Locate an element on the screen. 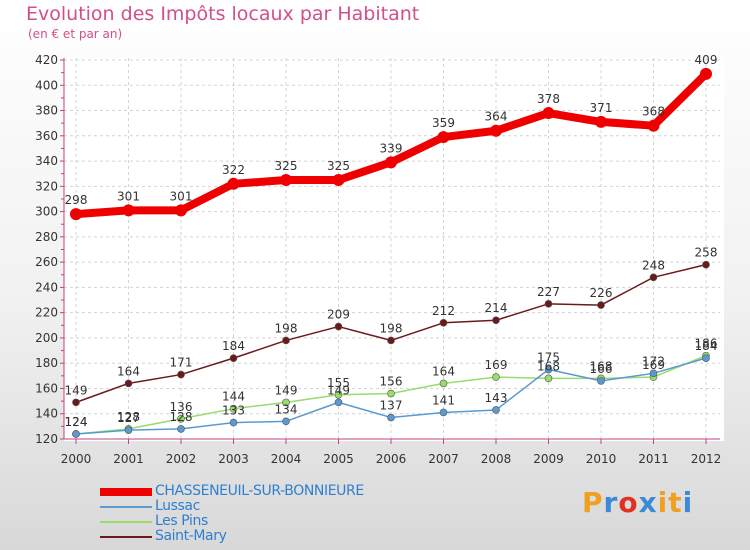 This screenshot has height=550, width=750. x-tick-label: 2000 is located at coordinates (76, 459).